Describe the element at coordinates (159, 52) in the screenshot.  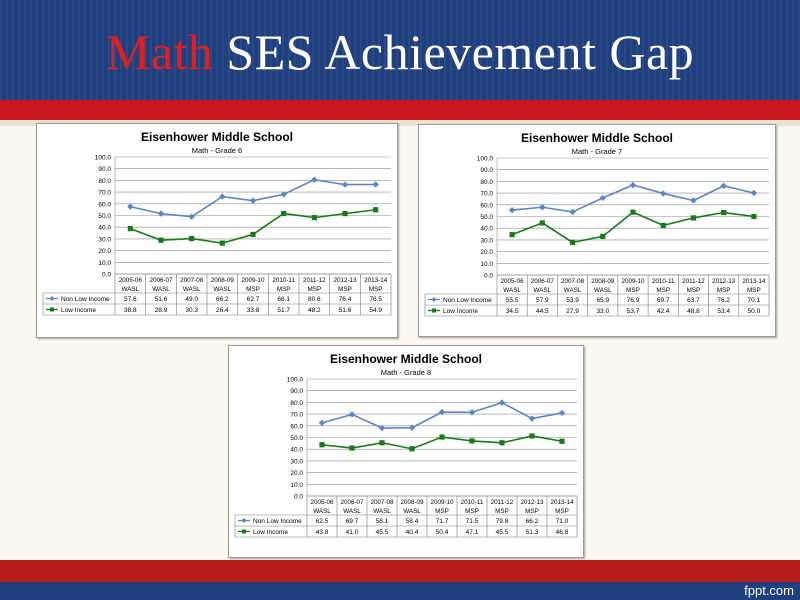
I see `slide-title-accent: Math` at that location.